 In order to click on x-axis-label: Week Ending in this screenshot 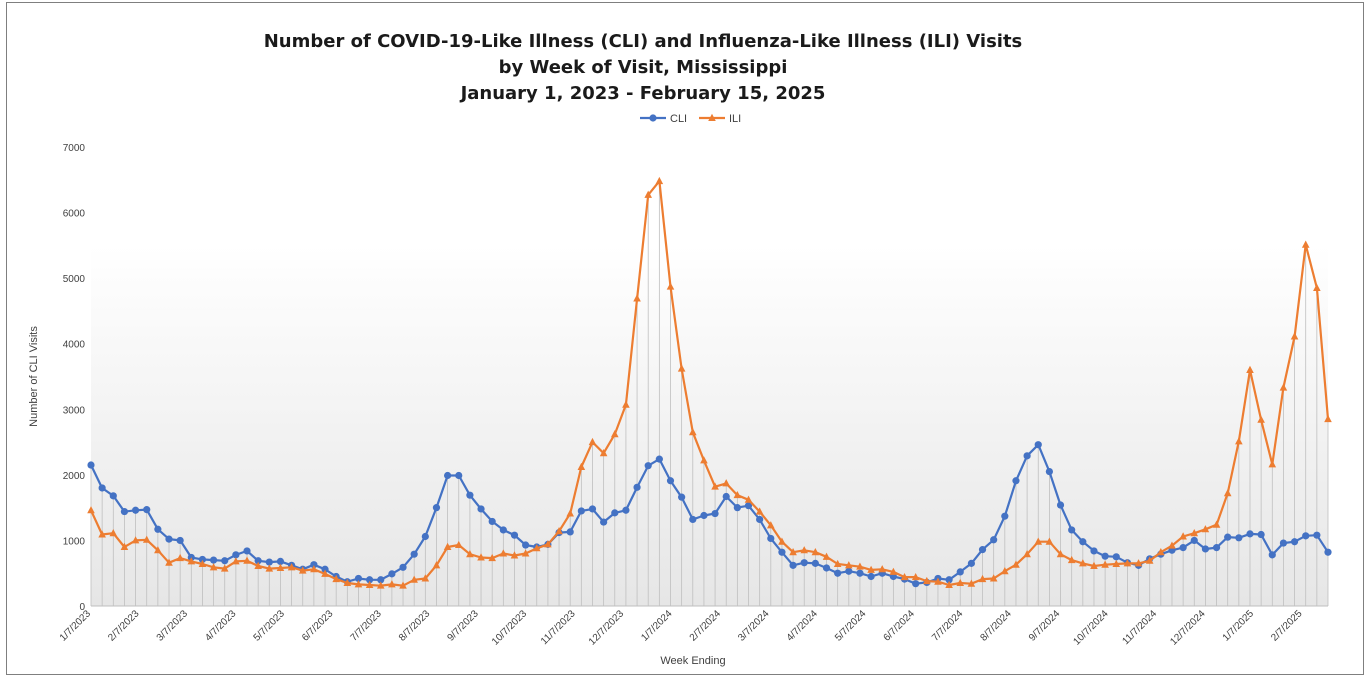, I will do `click(692, 661)`.